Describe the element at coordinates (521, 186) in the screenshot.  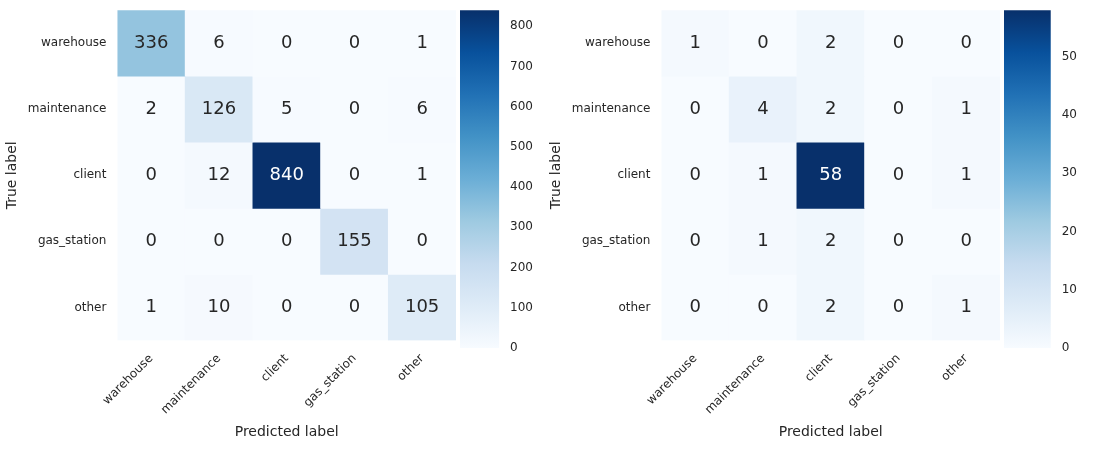
I see `color-bar-label: 400` at that location.